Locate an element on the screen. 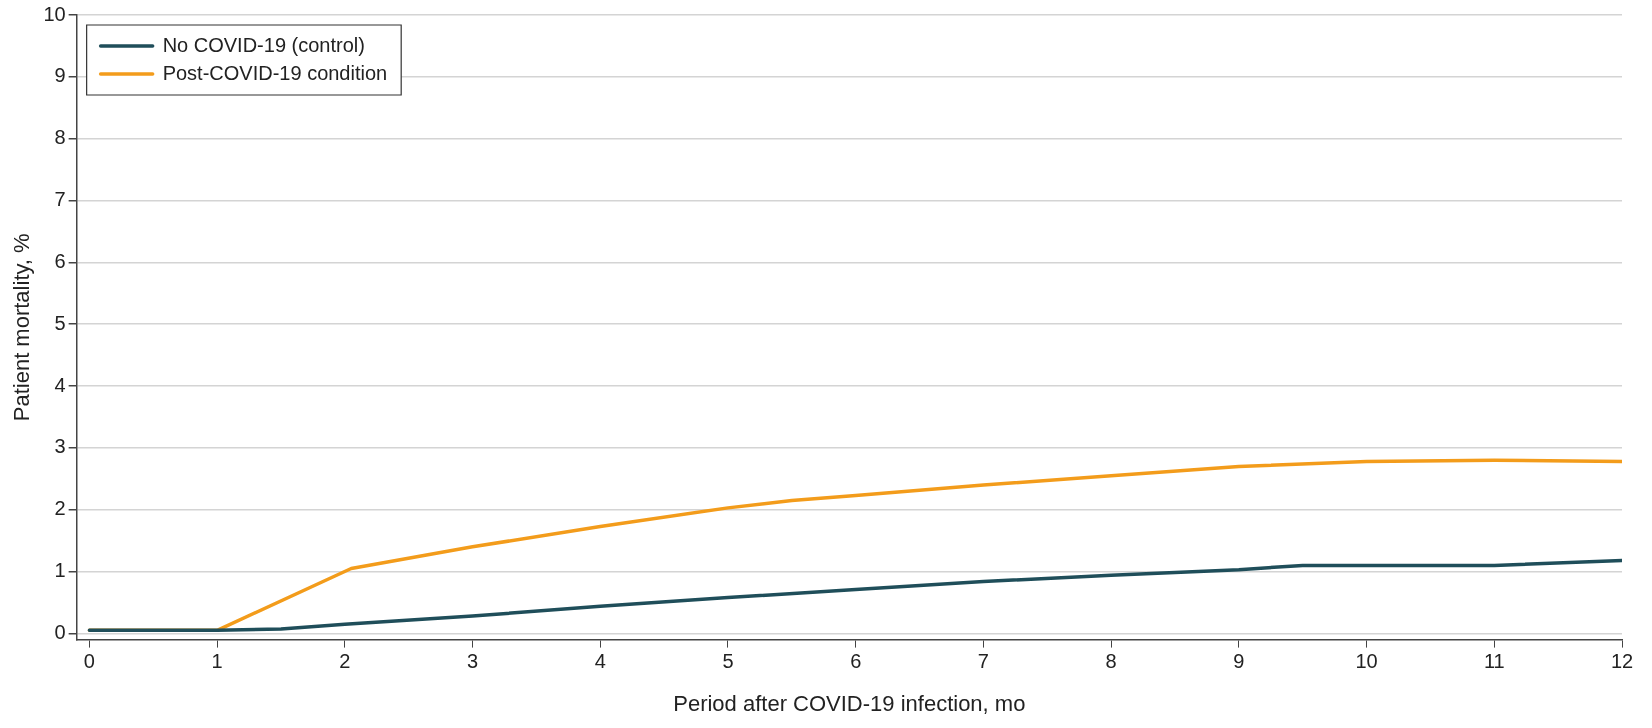 Image resolution: width=1652 pixels, height=728 pixels. y-tick-label: 4 is located at coordinates (60, 384).